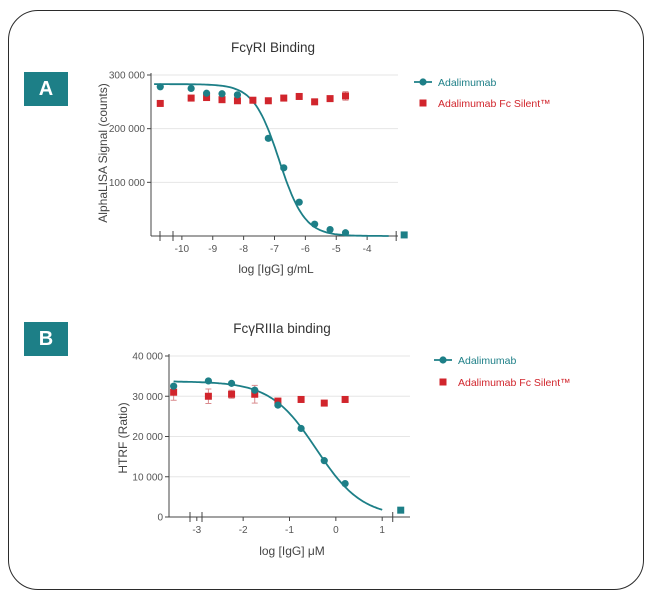  Describe the element at coordinates (147, 477) in the screenshot. I see `chart-b-ytick-label-1: 10 000` at that location.